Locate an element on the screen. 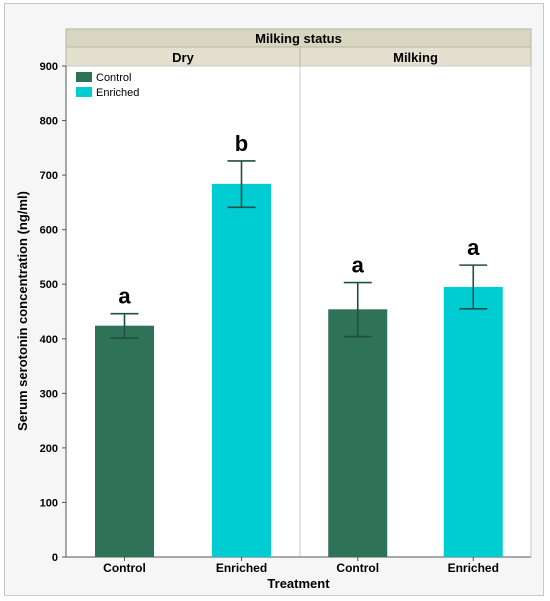 Image resolution: width=550 pixels, height=601 pixels. bar-enriched-dry is located at coordinates (241, 370).